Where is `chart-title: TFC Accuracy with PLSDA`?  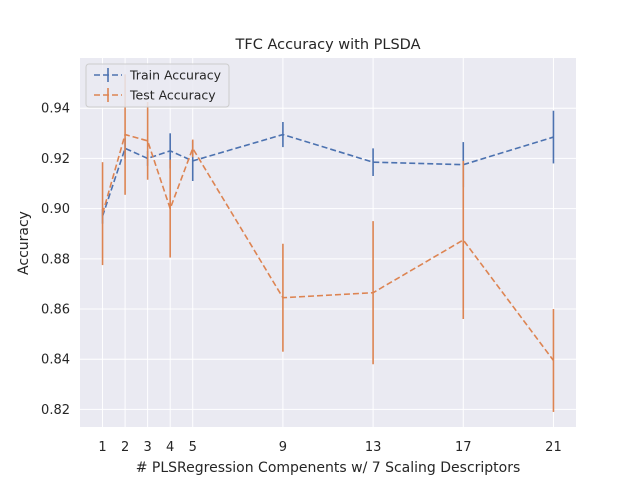 chart-title: TFC Accuracy with PLSDA is located at coordinates (328, 45).